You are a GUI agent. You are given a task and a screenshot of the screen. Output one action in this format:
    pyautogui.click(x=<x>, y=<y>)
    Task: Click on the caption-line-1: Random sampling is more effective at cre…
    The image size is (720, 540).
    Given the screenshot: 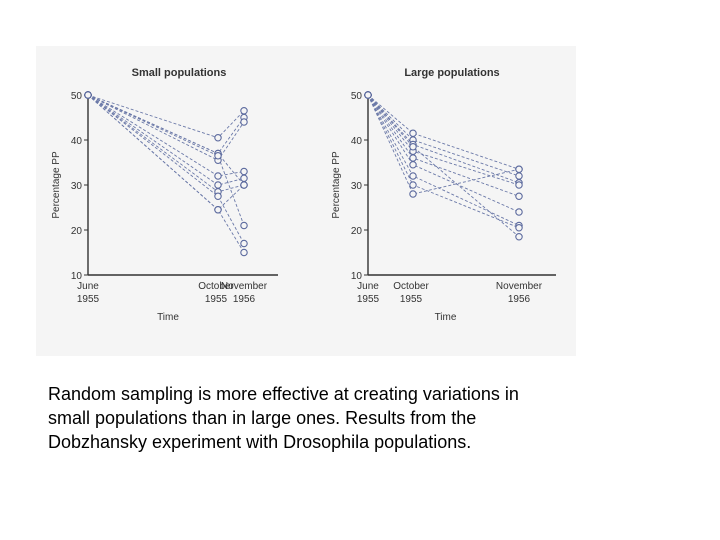 What is the action you would take?
    pyautogui.click(x=283, y=394)
    